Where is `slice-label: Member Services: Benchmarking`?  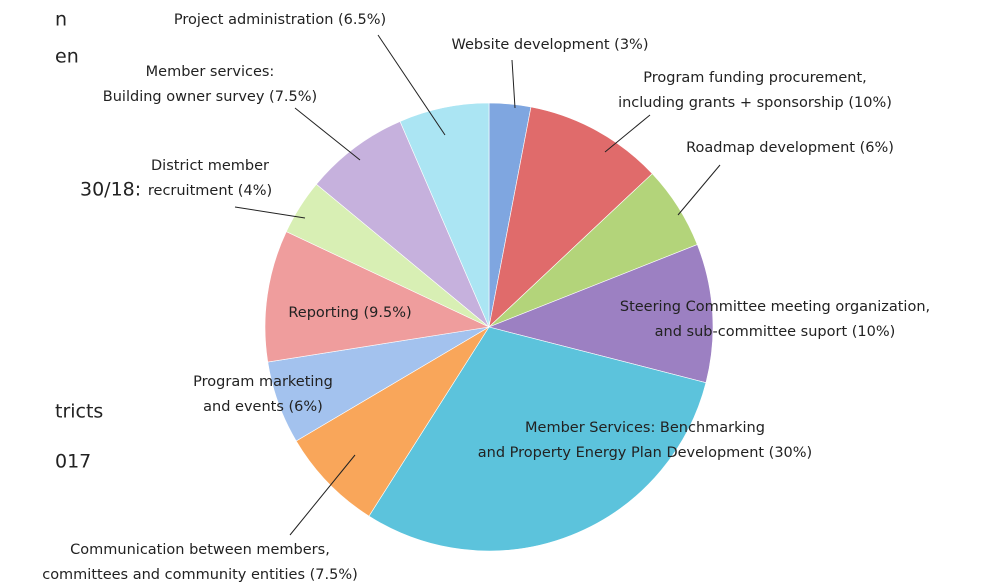 slice-label: Member Services: Benchmarking is located at coordinates (645, 428).